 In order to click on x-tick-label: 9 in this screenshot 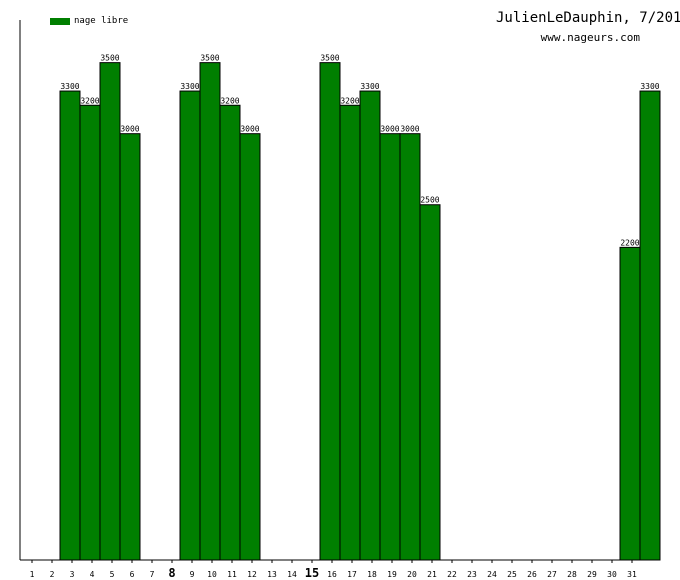, I will do `click(192, 574)`.